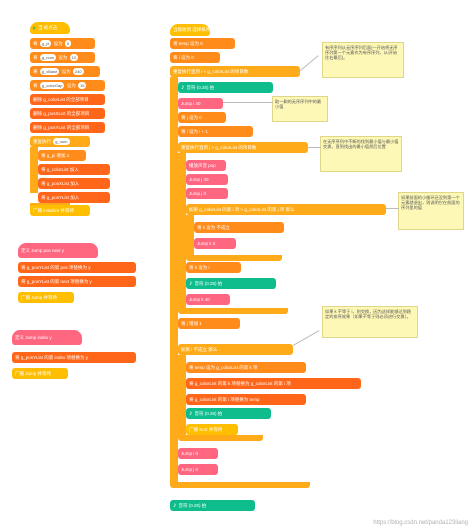 The width and height of the screenshot is (474, 530). Describe the element at coordinates (74, 169) in the screenshot. I see `add-to-list-block: 将 g_colorList 加入` at that location.